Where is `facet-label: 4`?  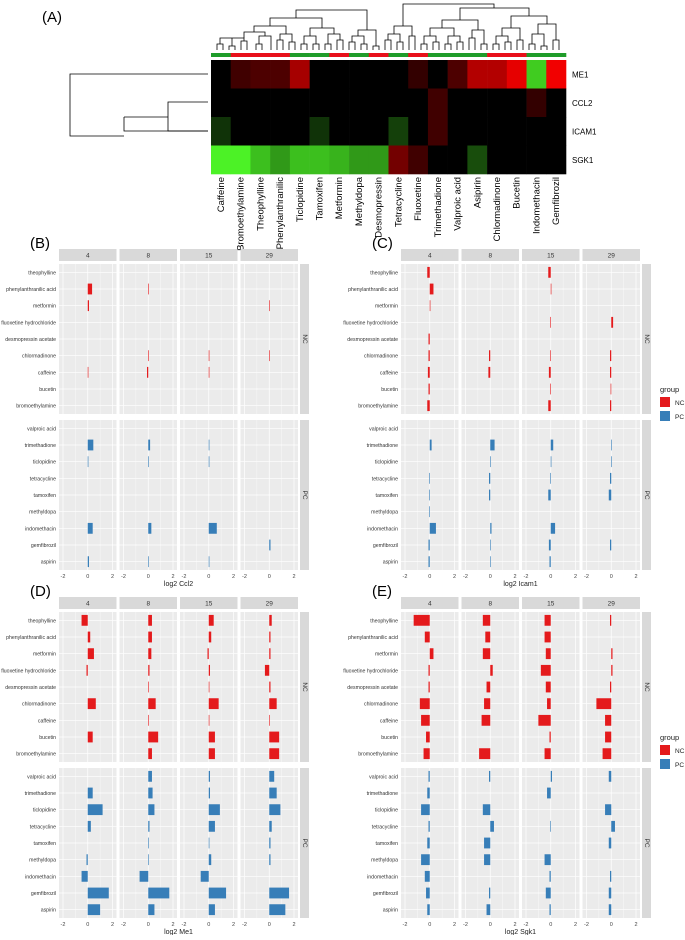
facet-label: 4 is located at coordinates (88, 604).